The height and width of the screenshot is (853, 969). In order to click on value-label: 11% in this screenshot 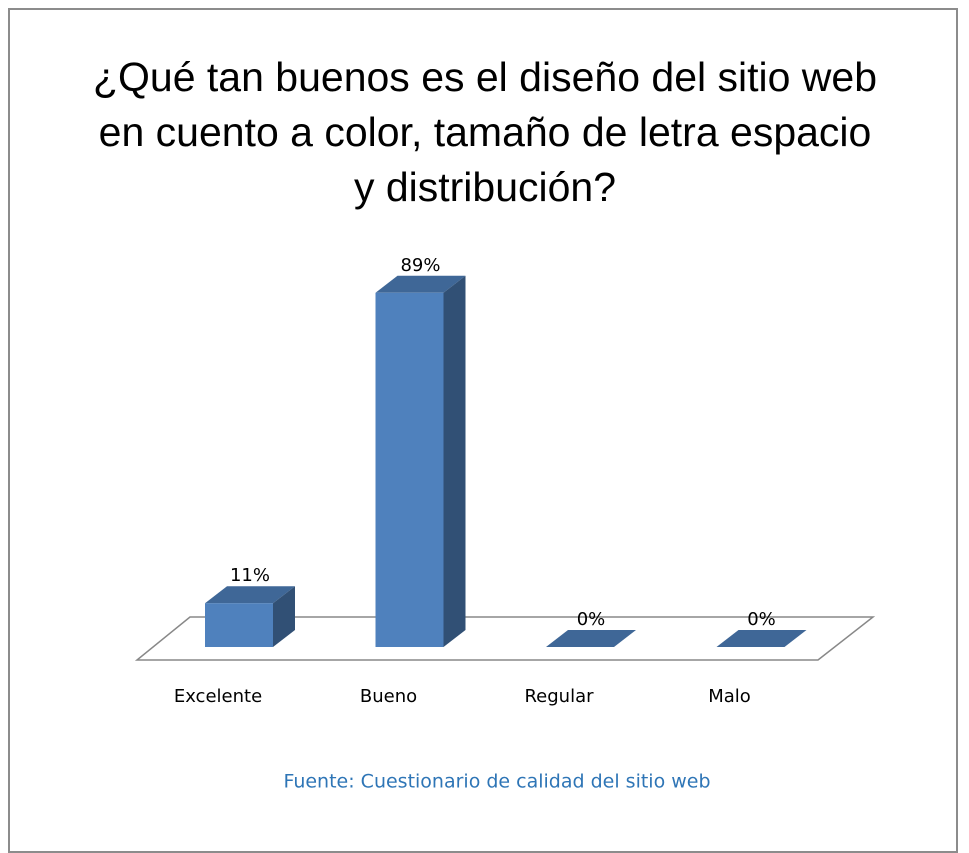, I will do `click(250, 575)`.